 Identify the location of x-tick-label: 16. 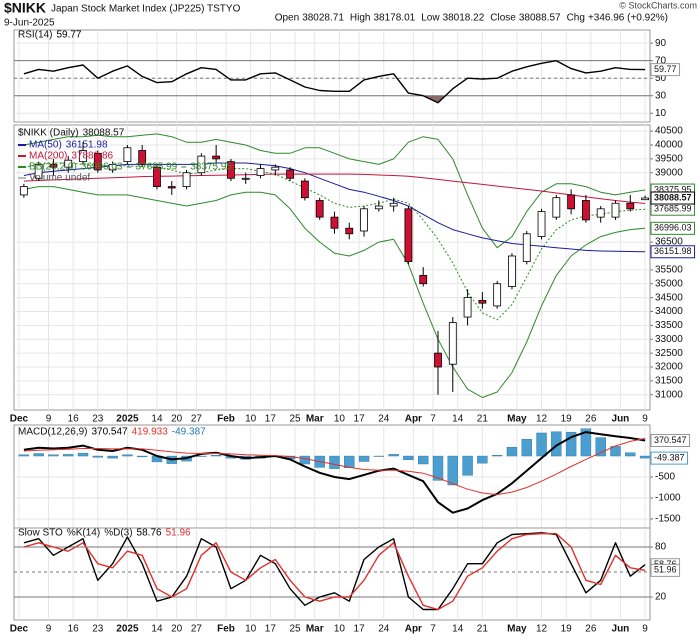
(74, 629).